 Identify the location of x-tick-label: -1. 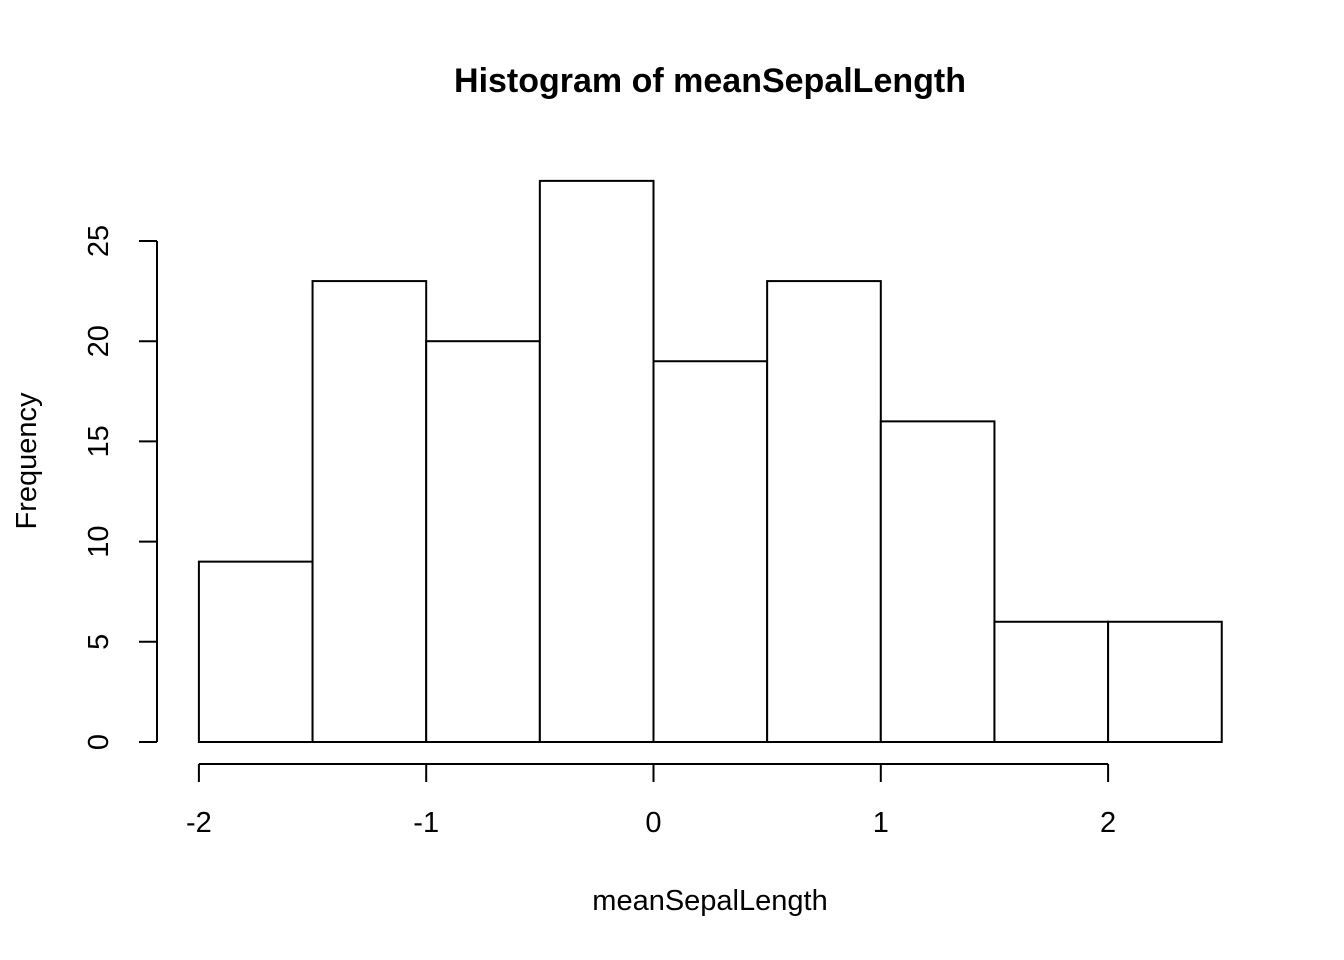
(426, 823).